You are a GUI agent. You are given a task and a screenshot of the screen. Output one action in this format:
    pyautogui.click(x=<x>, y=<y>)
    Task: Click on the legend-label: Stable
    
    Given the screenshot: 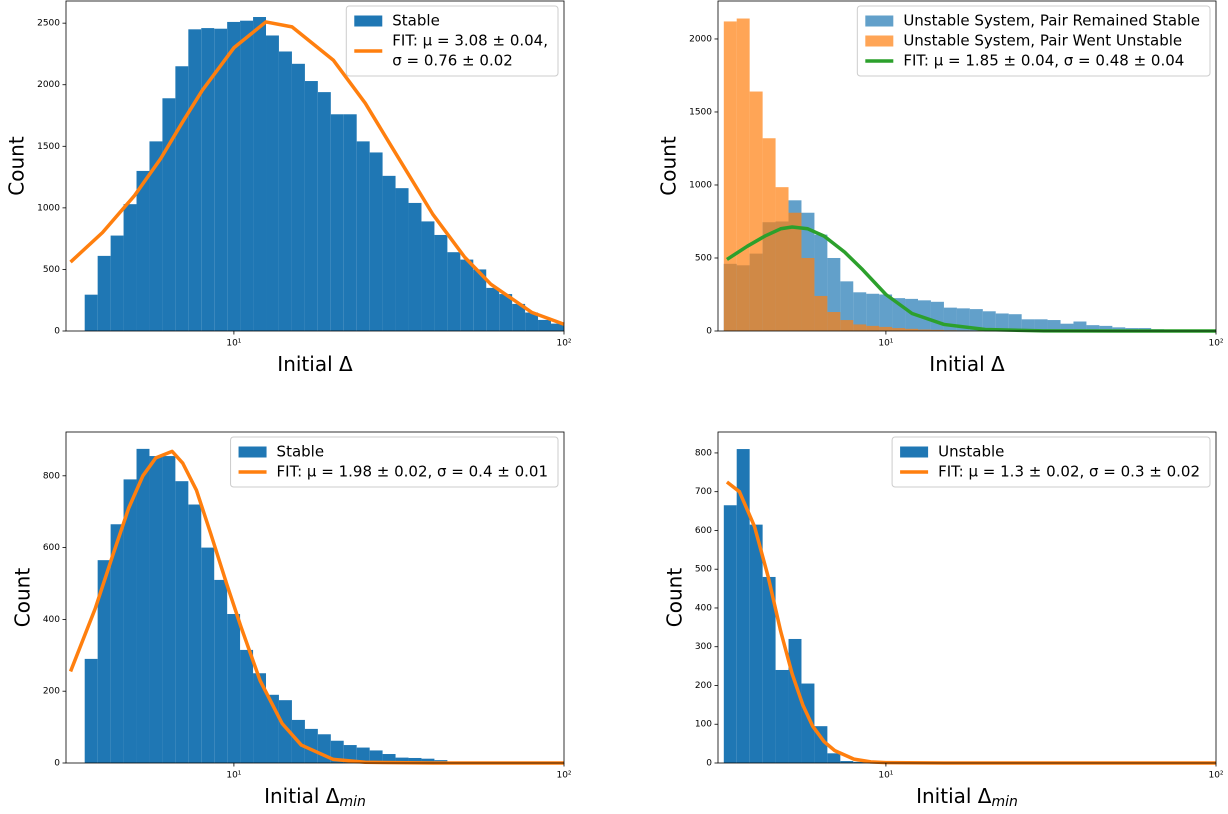 What is the action you would take?
    pyautogui.click(x=416, y=21)
    